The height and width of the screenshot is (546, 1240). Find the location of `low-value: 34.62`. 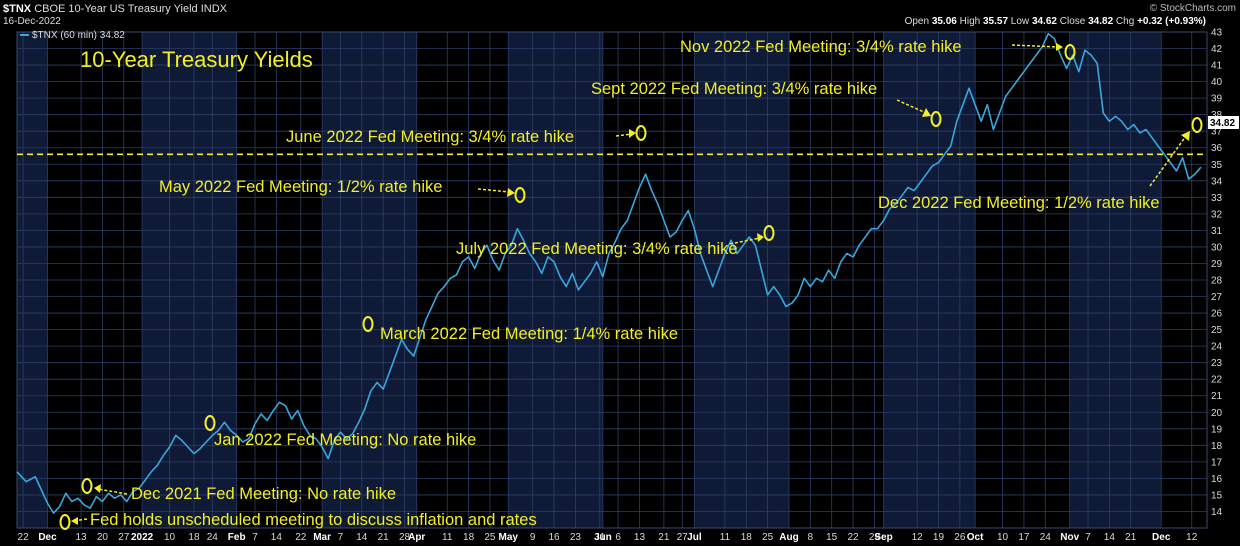

low-value: 34.62 is located at coordinates (1044, 21).